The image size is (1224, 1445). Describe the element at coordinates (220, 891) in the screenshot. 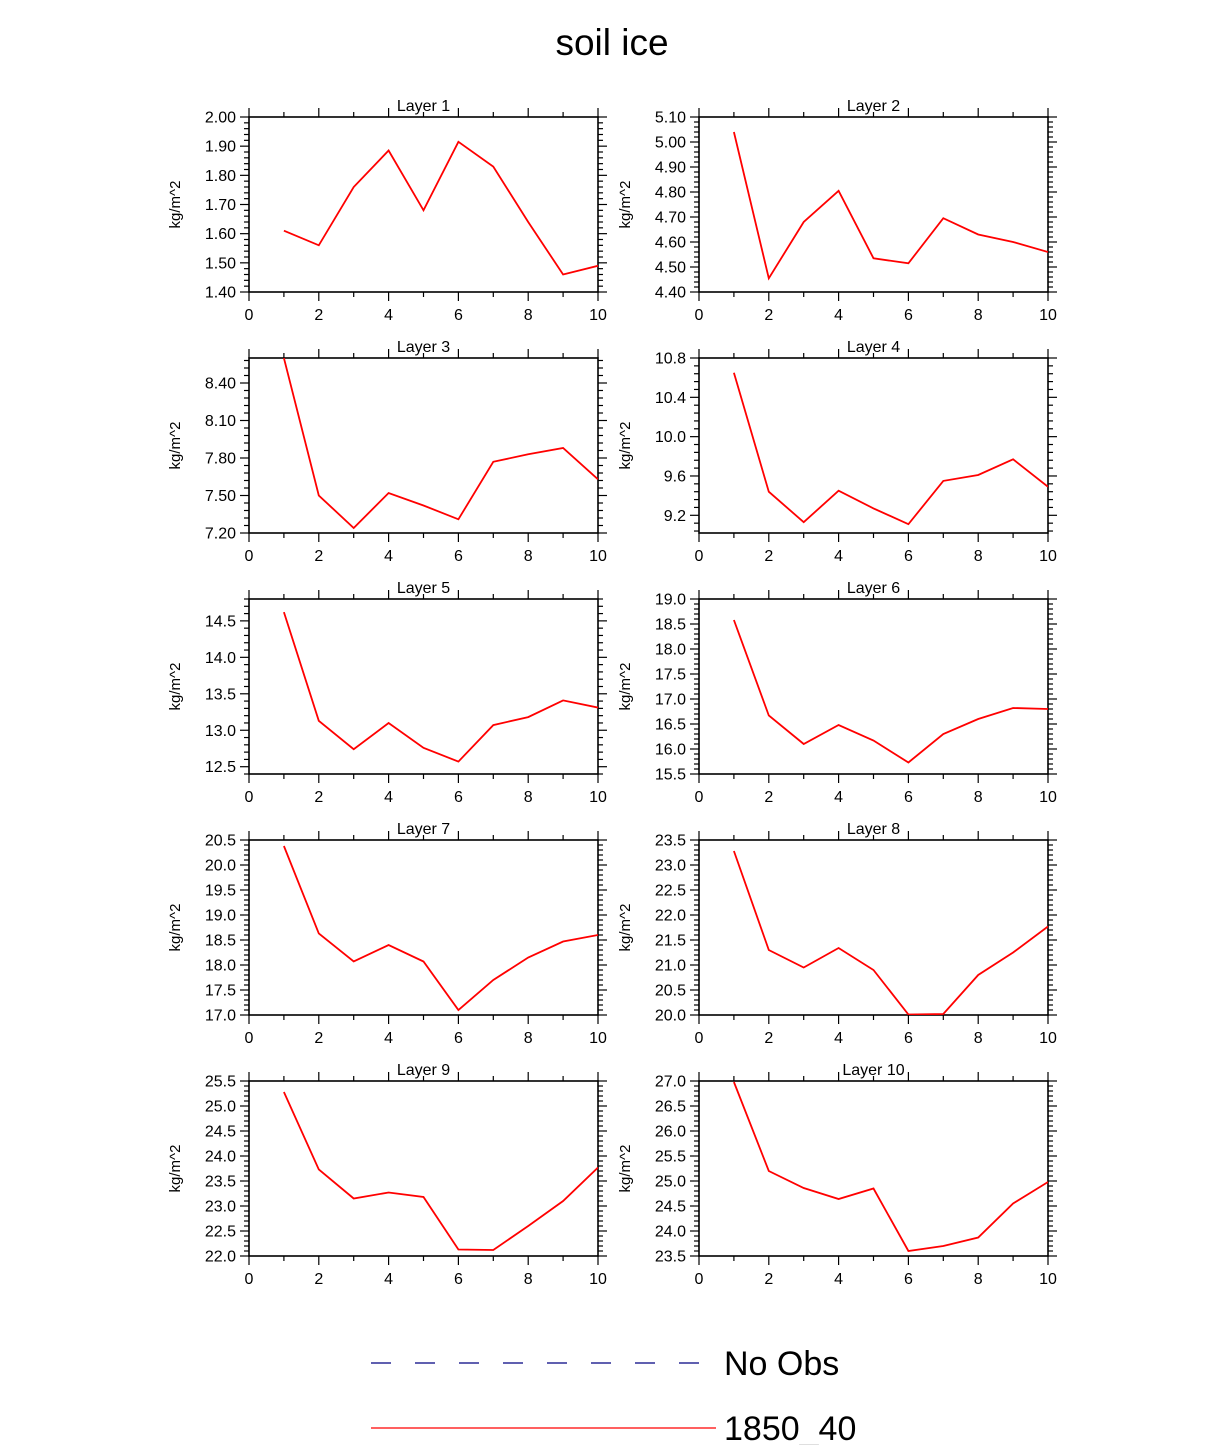

I see `y-tick-label: 19.5` at that location.